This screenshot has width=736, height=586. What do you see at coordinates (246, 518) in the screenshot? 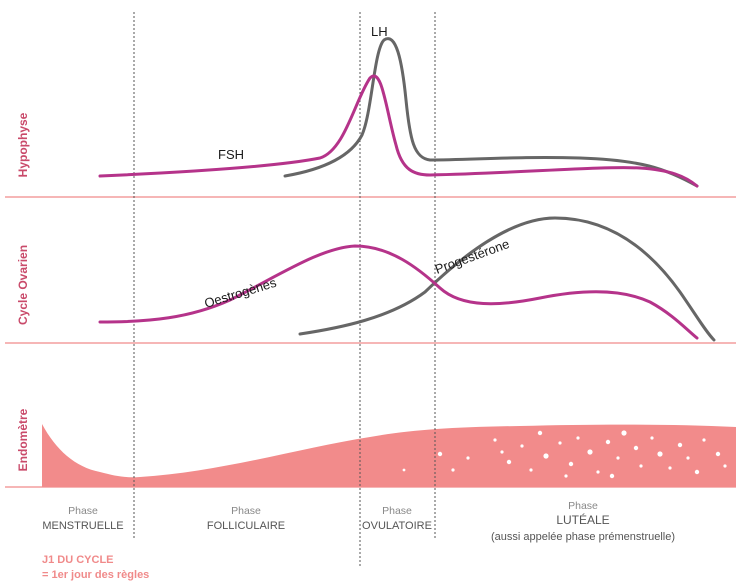
I see `phase-folliculaire: Phase FOLLICULAIRE` at bounding box center [246, 518].